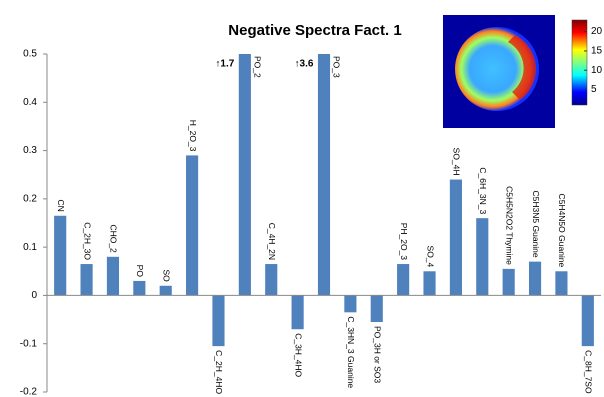  I want to click on category-label: C_8H_7SO, so click(589, 372).